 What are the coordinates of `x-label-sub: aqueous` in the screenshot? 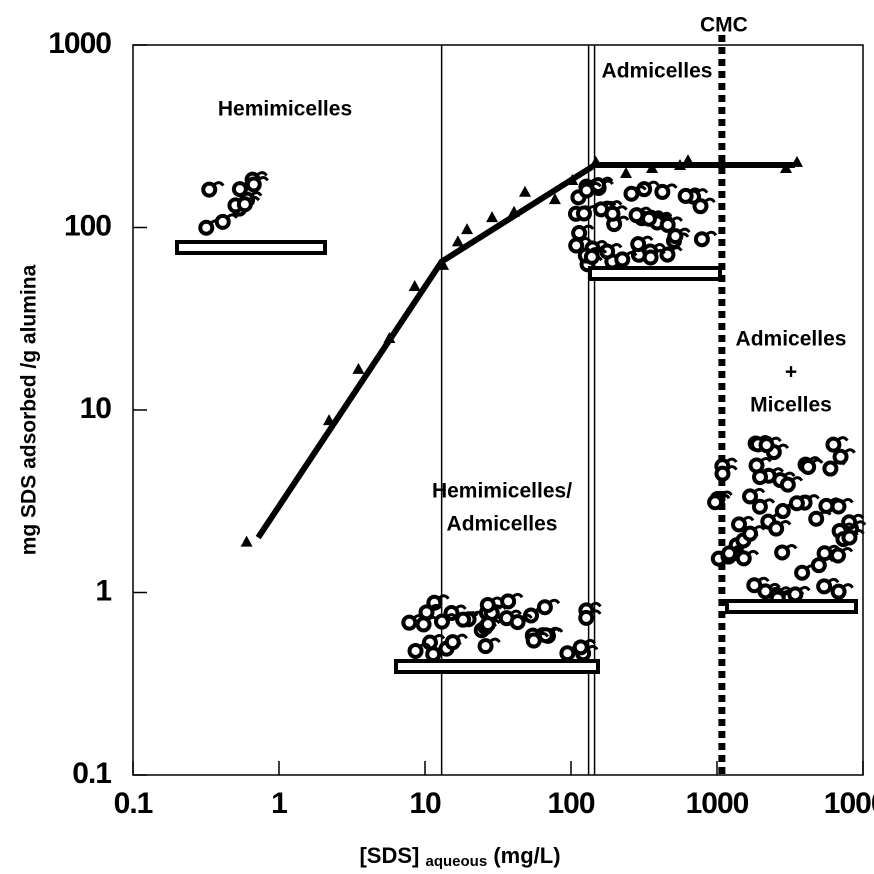 It's located at (457, 861).